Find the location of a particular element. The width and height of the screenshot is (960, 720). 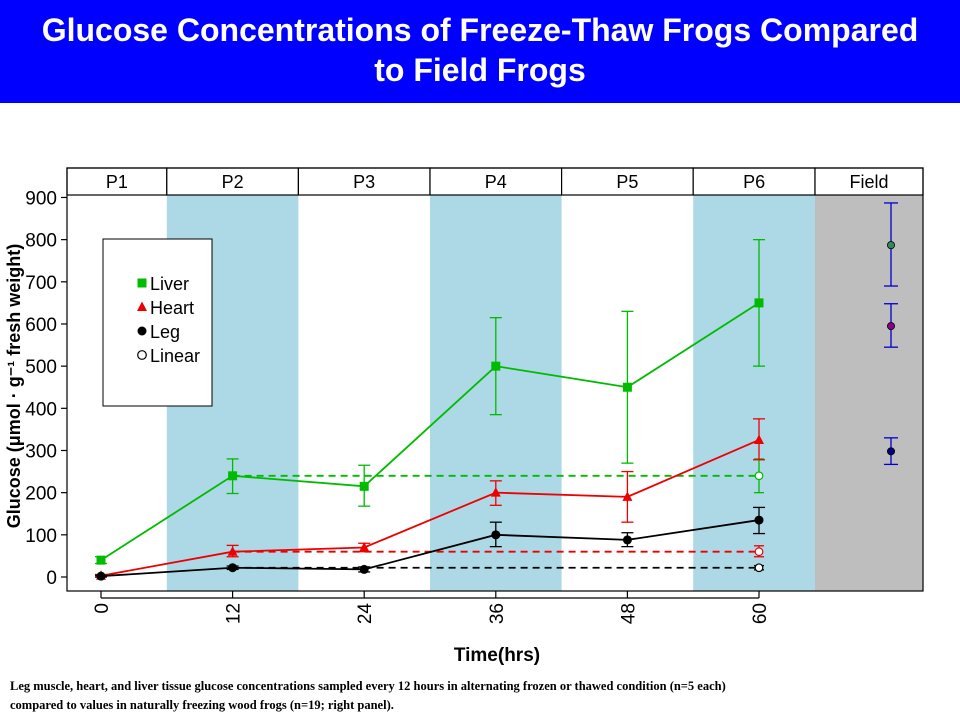

legend-label-heart: Heart is located at coordinates (172, 308).